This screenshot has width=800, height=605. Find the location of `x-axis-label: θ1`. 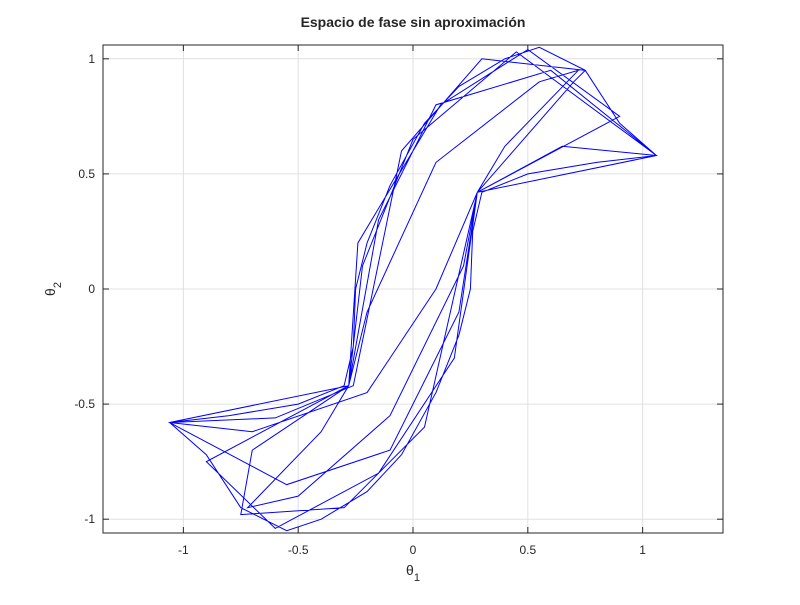

x-axis-label: θ1 is located at coordinates (413, 573).